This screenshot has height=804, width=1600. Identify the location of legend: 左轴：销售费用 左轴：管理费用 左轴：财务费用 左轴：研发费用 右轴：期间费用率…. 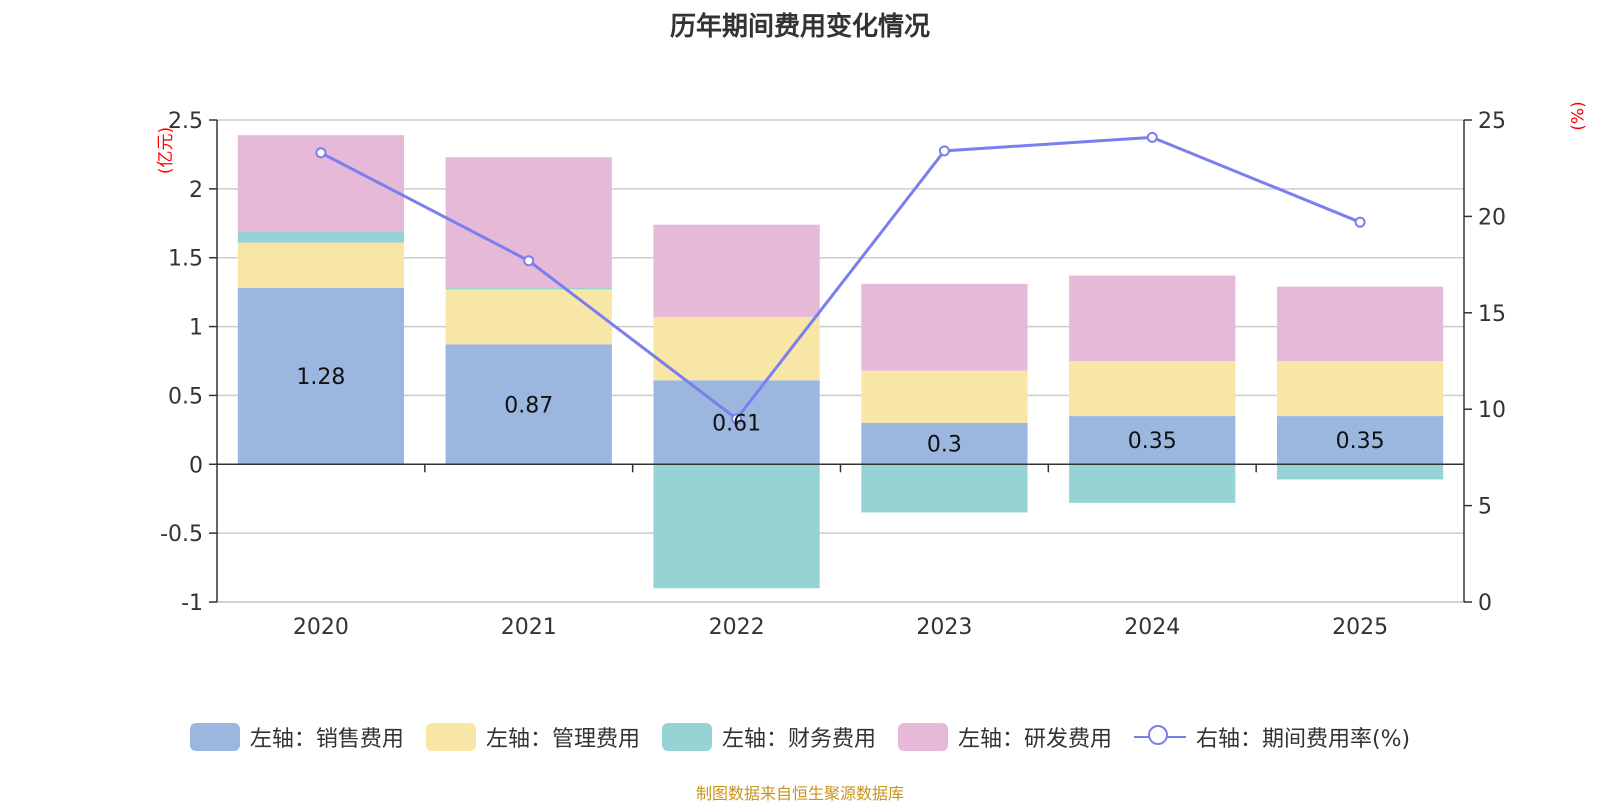
(800, 737).